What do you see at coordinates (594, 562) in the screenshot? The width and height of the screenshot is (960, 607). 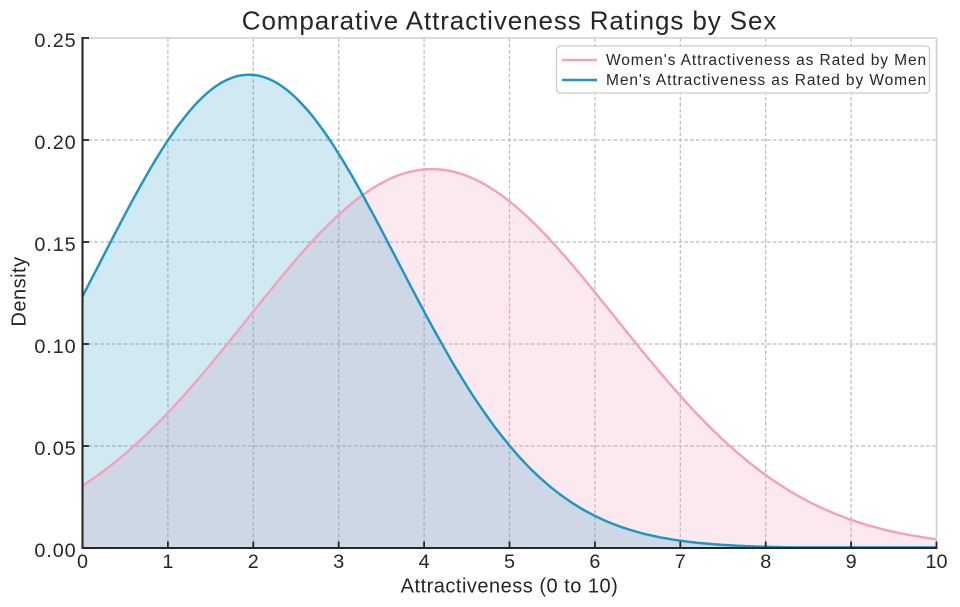 I see `svg-text: 6` at bounding box center [594, 562].